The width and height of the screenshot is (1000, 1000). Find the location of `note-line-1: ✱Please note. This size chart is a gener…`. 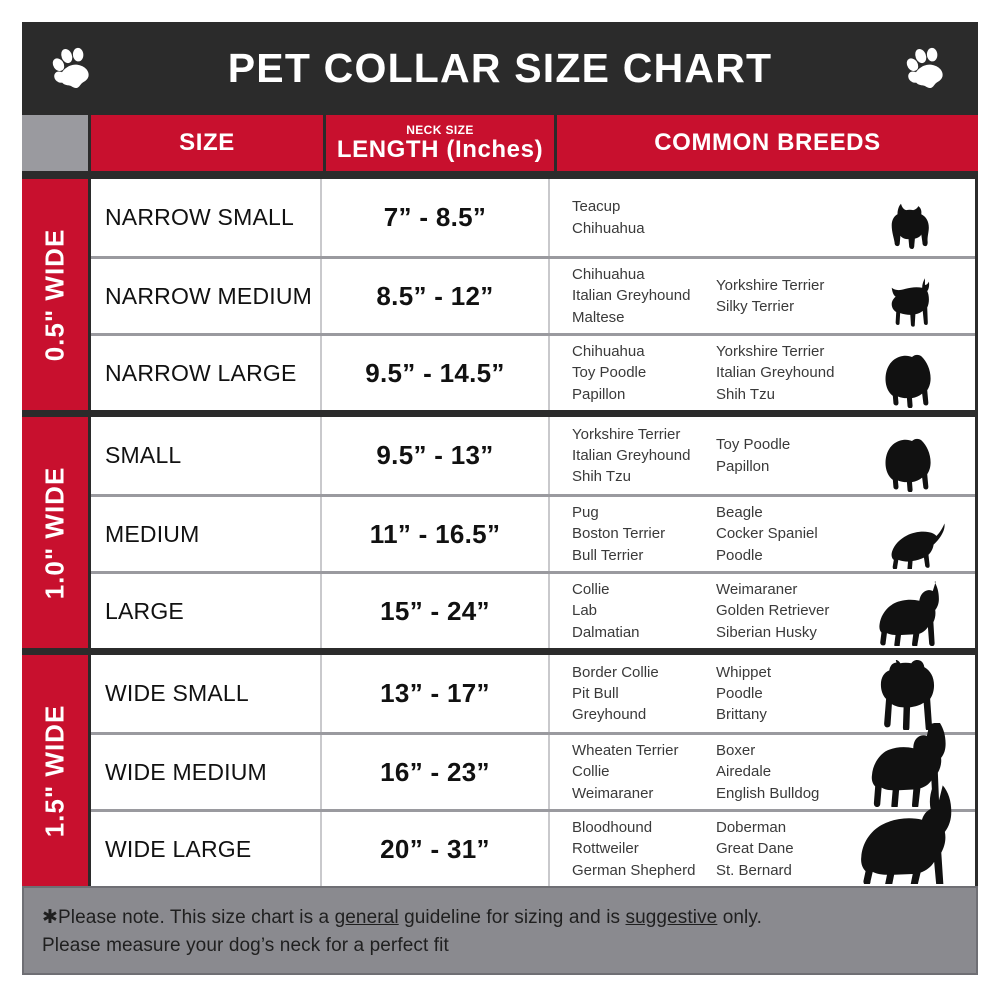

note-line-1: ✱Please note. This size chart is a gener… is located at coordinates (500, 918).